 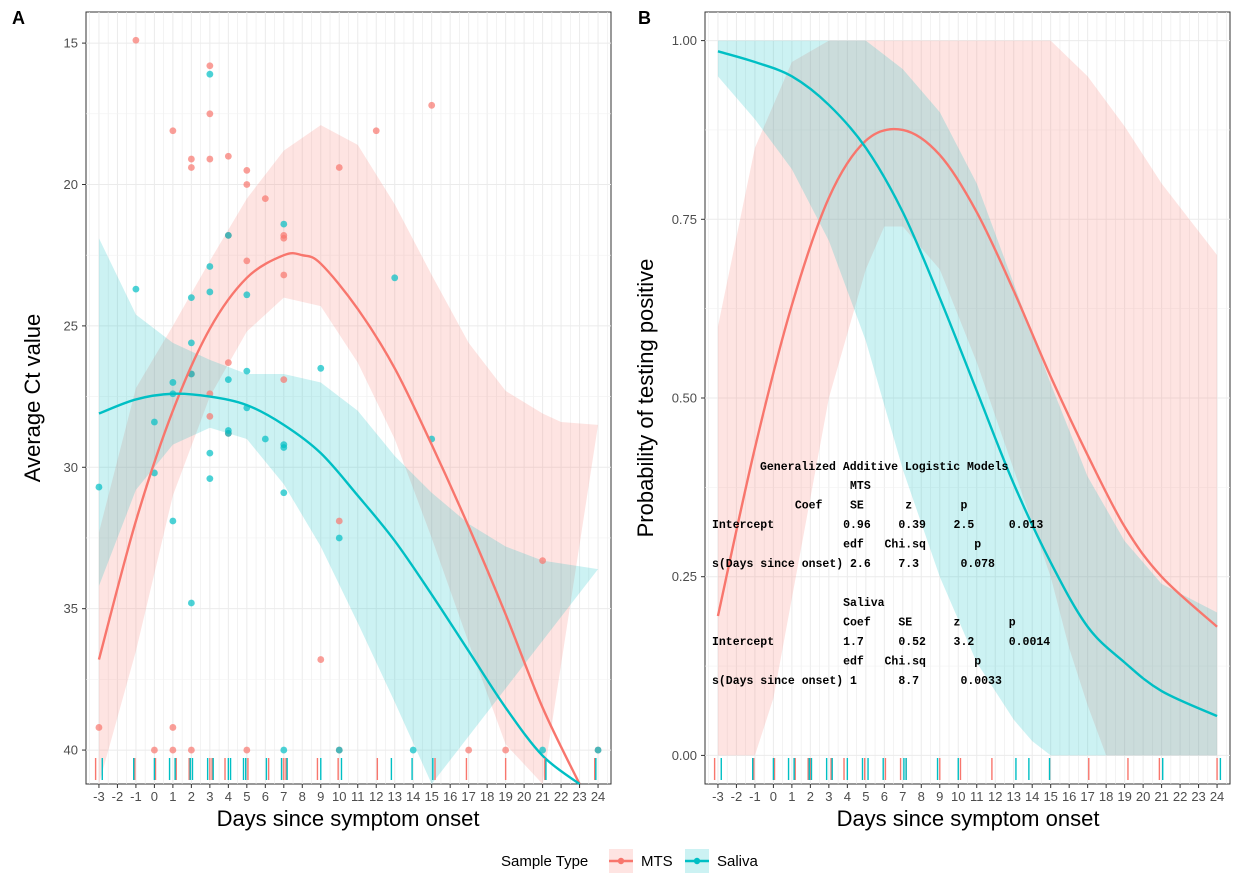 What do you see at coordinates (853, 564) in the screenshot?
I see `stats-table-row: s(Days since onset) 2.6 7.3 0.078` at bounding box center [853, 564].